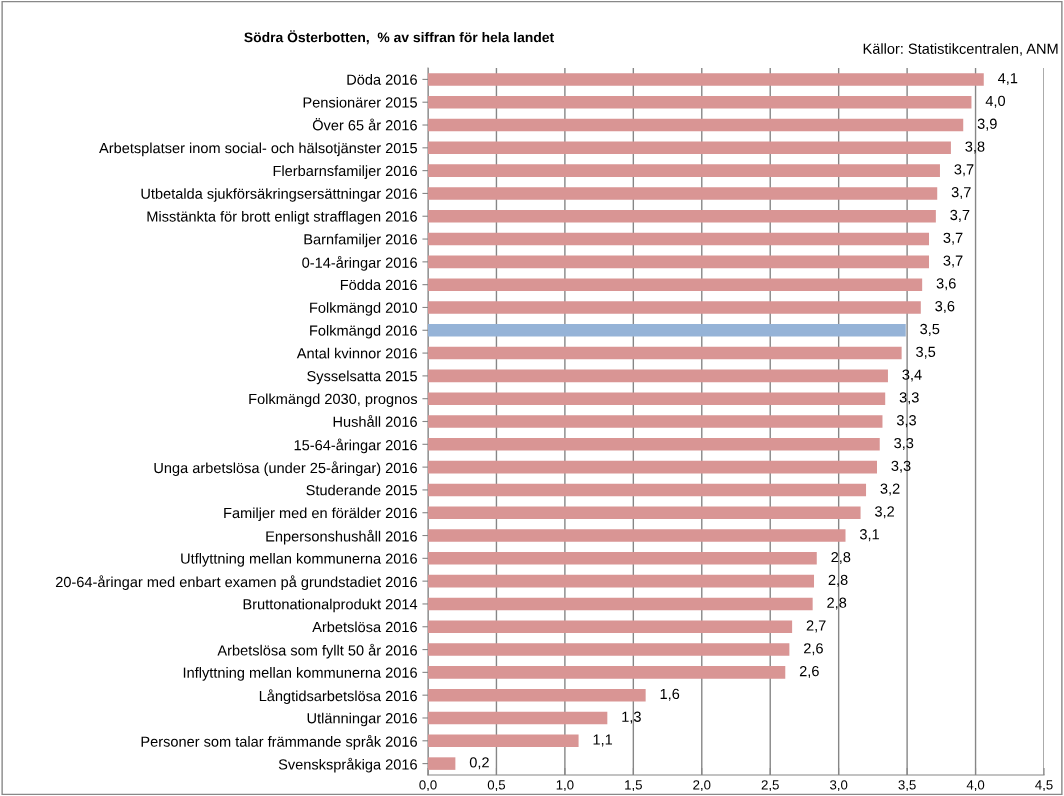 This screenshot has width=1064, height=796. Describe the element at coordinates (364, 309) in the screenshot. I see `y-tick-label: Folkmängd 2010` at that location.